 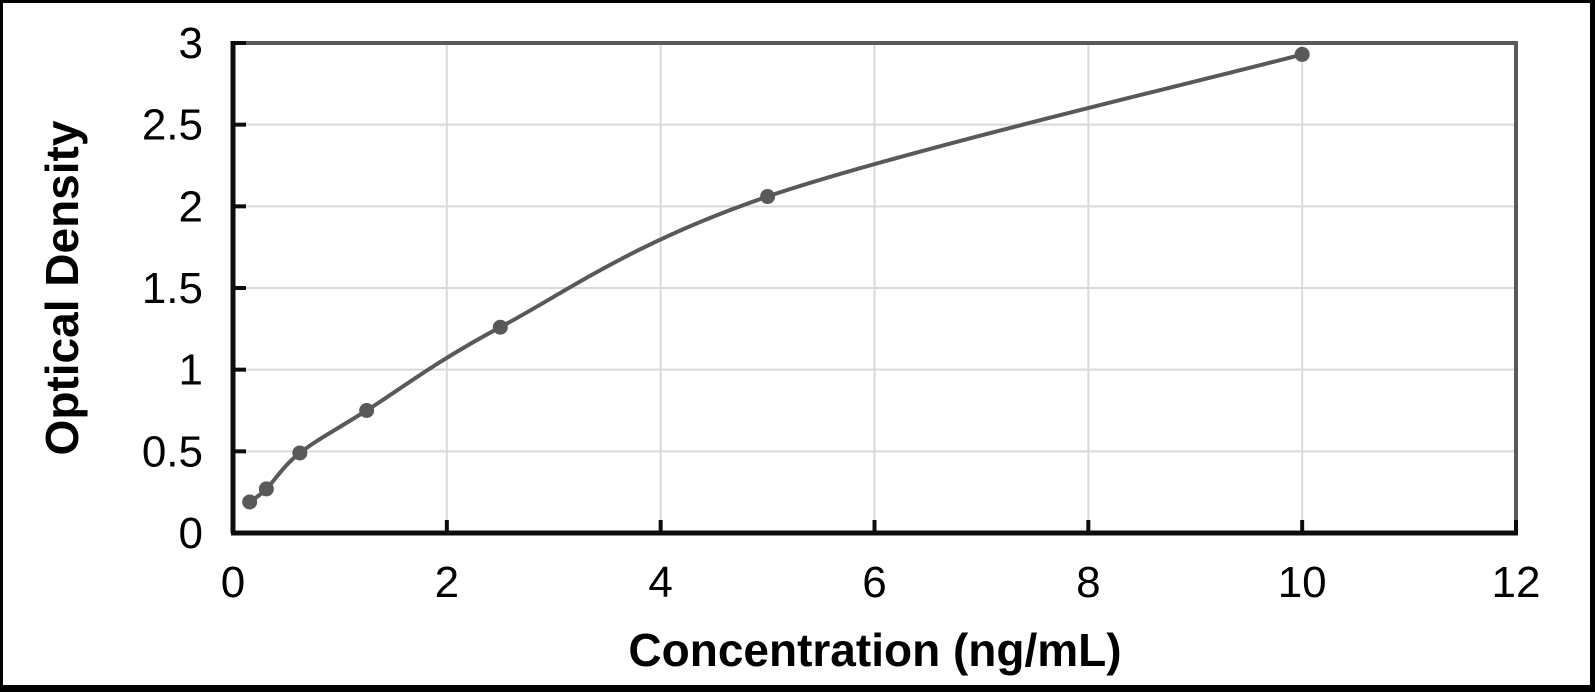 What do you see at coordinates (172, 288) in the screenshot?
I see `y-tick-label: 1.5` at bounding box center [172, 288].